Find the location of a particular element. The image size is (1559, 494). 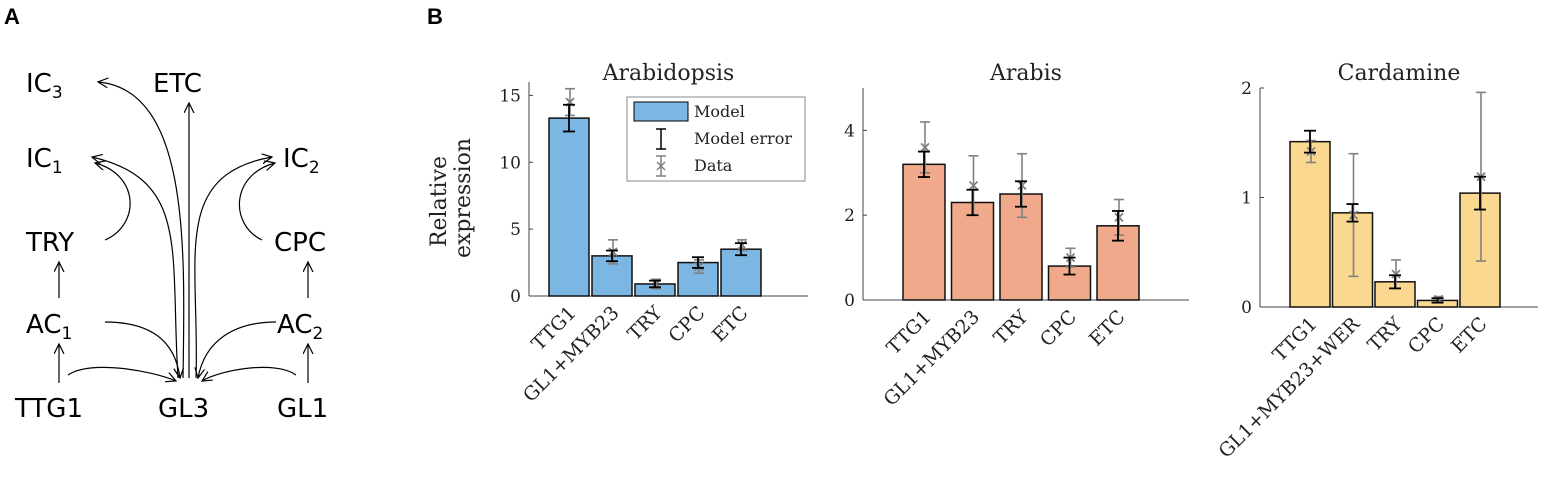

chart-title: Cardamine is located at coordinates (1399, 73).